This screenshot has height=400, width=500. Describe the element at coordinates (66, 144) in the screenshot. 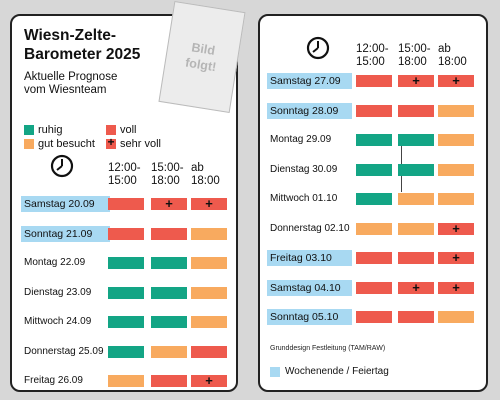

I see `legend-label: gut besucht` at that location.